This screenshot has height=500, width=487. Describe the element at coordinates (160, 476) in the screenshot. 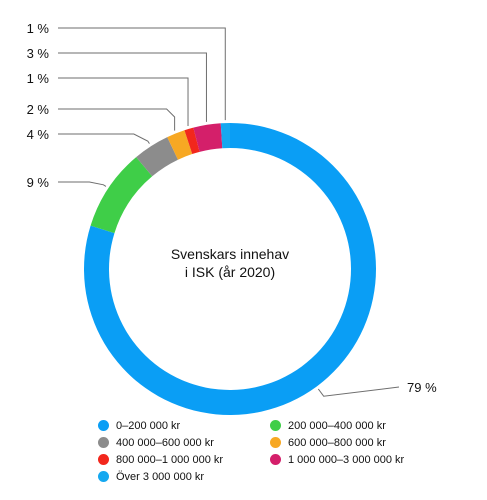

I see `legend-label-6: Över 3 000 000 kr` at that location.